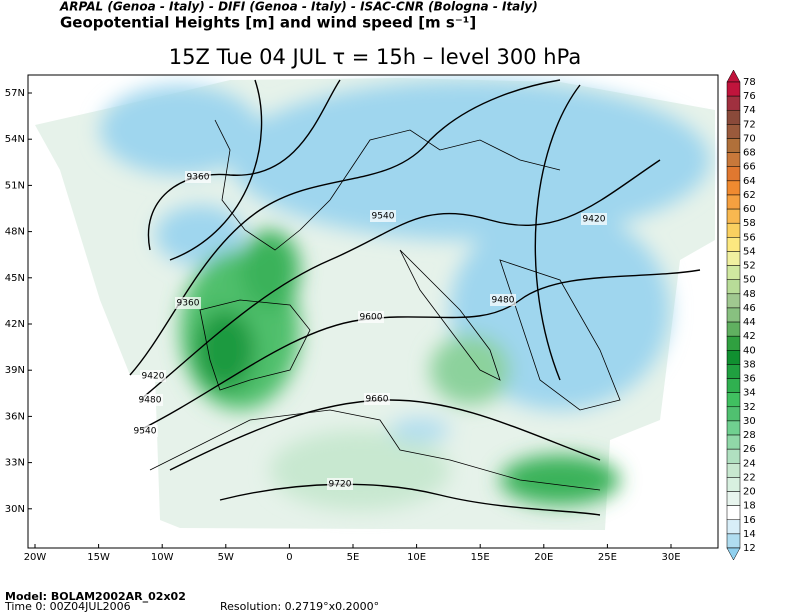 Image resolution: width=792 pixels, height=612 pixels. What do you see at coordinates (375, 57) in the screenshot?
I see `title: 15Z Tue 04 JUL τ = 15h – level 300 hPa` at bounding box center [375, 57].